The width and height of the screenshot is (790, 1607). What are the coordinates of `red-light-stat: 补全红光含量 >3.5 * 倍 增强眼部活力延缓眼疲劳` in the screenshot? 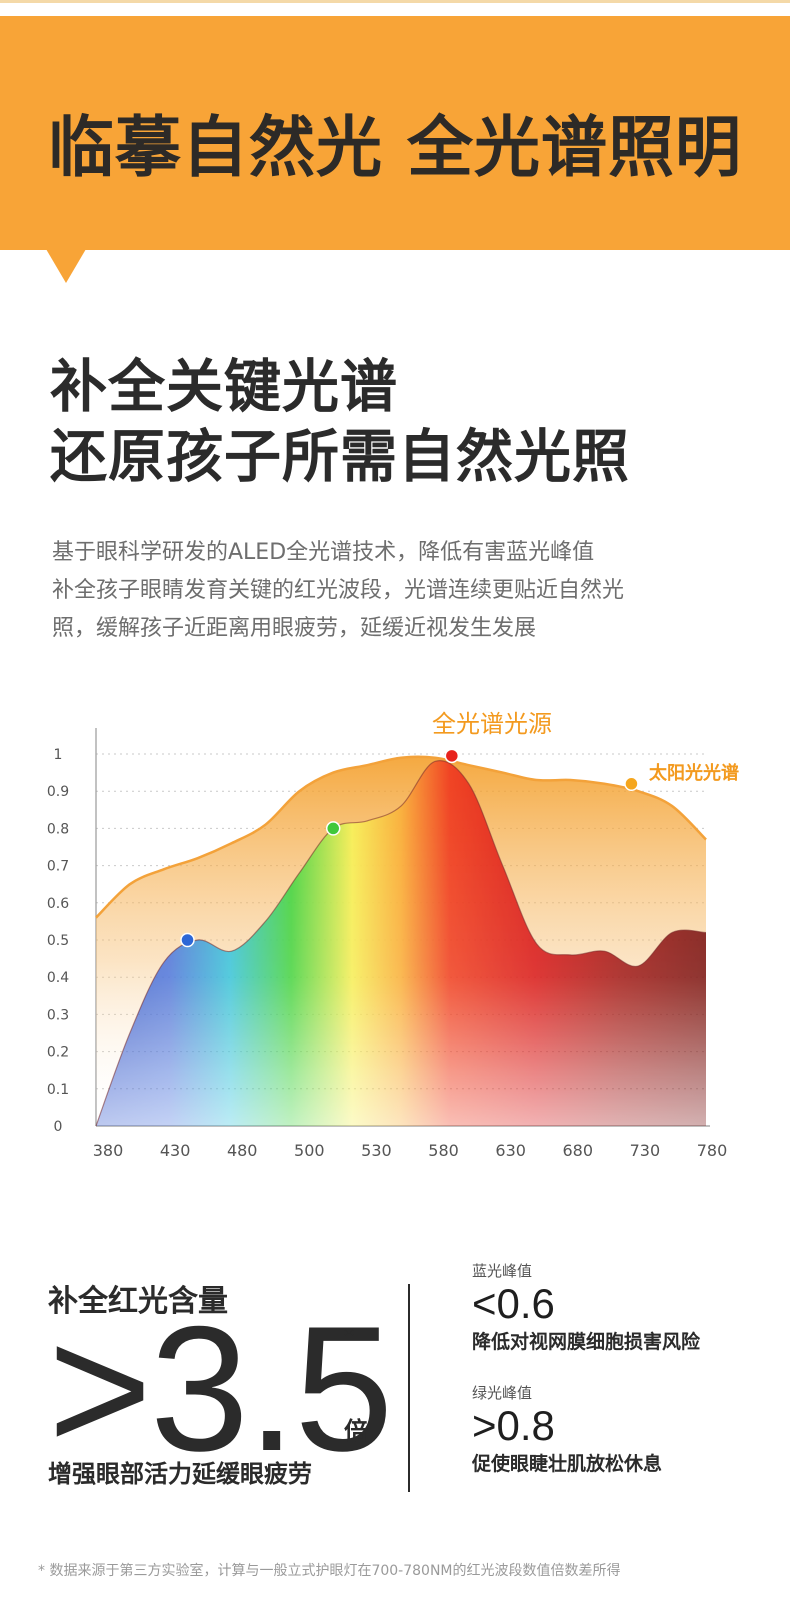 It's located at (228, 1391).